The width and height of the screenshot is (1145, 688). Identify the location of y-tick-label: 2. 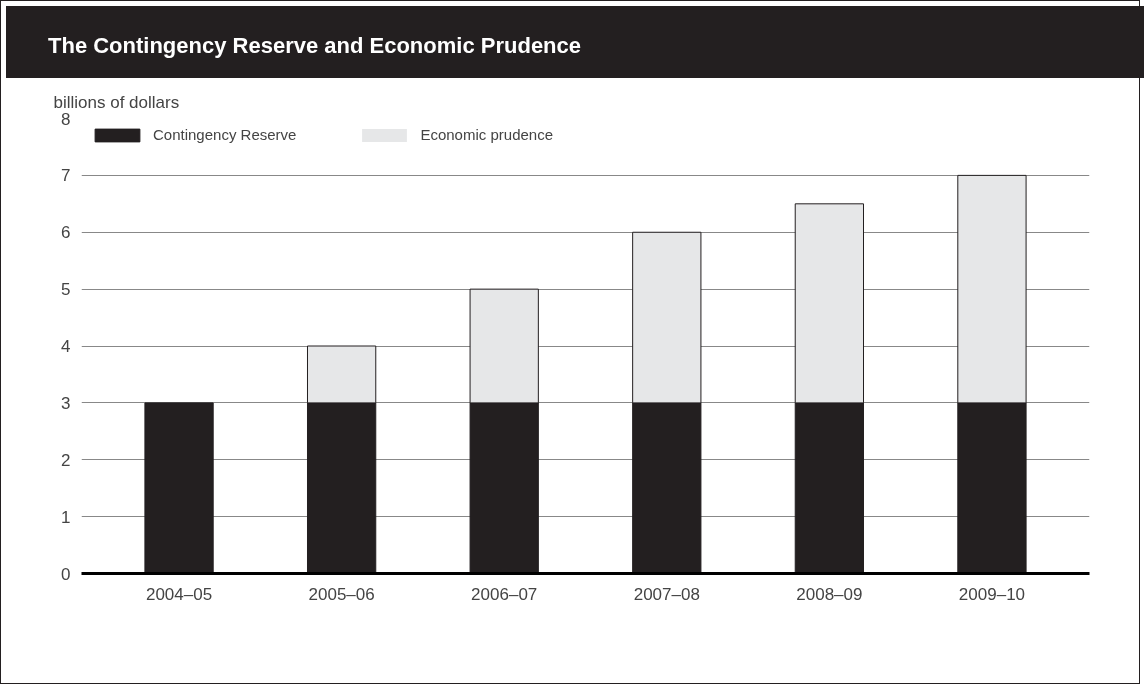
(66, 460).